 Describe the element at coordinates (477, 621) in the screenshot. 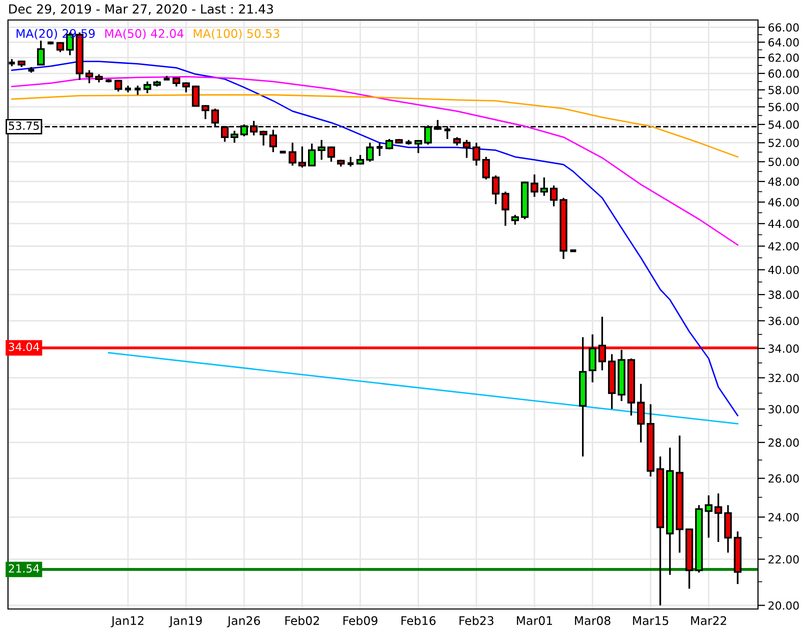

I see `x-tick-label: Feb23` at that location.